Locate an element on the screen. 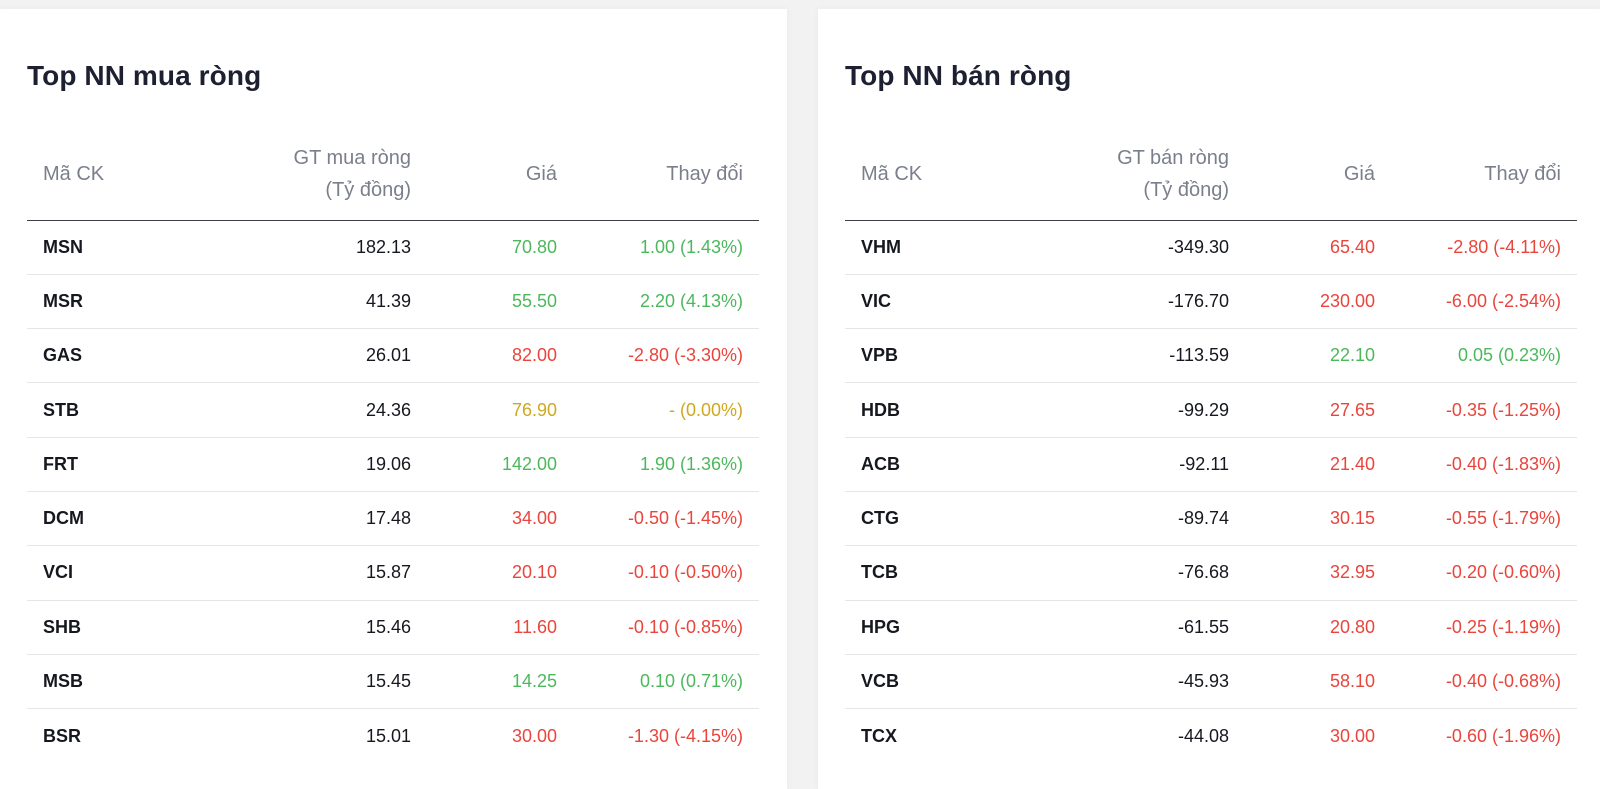 The width and height of the screenshot is (1600, 789). change: -0.40 (-0.68%) is located at coordinates (1484, 682).